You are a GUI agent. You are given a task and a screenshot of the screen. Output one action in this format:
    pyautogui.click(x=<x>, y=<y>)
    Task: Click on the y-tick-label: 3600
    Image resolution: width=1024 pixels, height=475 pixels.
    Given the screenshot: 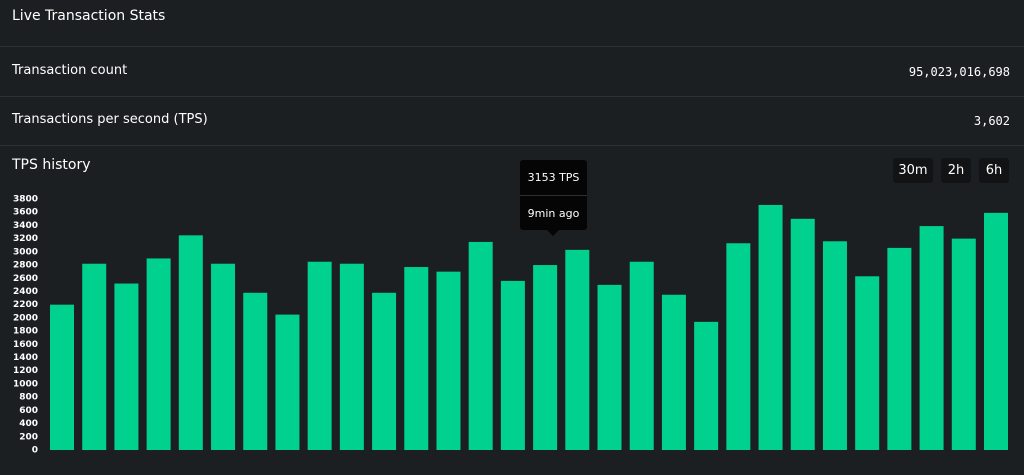 What is the action you would take?
    pyautogui.click(x=25, y=213)
    